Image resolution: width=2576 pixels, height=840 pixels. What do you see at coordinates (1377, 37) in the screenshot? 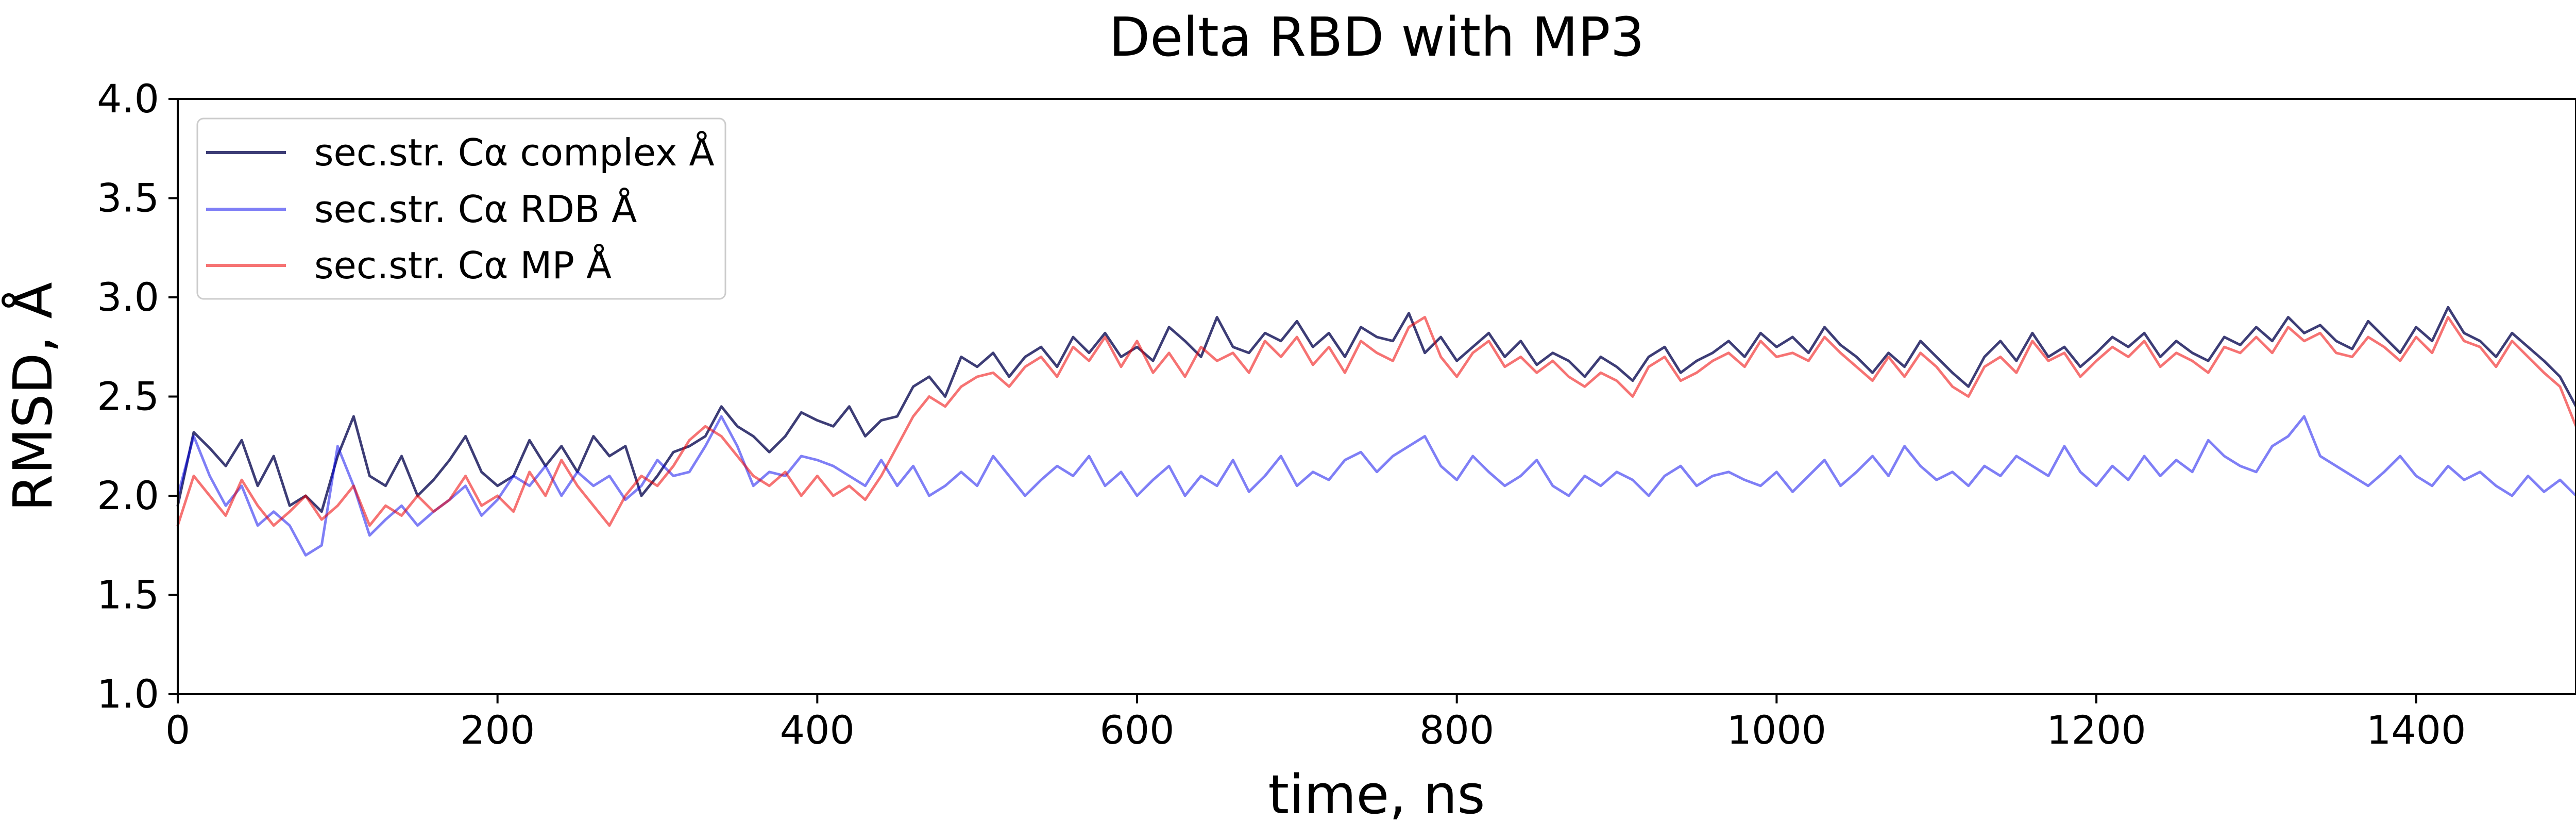
I see `chart-title: Delta RBD with MP3` at bounding box center [1377, 37].